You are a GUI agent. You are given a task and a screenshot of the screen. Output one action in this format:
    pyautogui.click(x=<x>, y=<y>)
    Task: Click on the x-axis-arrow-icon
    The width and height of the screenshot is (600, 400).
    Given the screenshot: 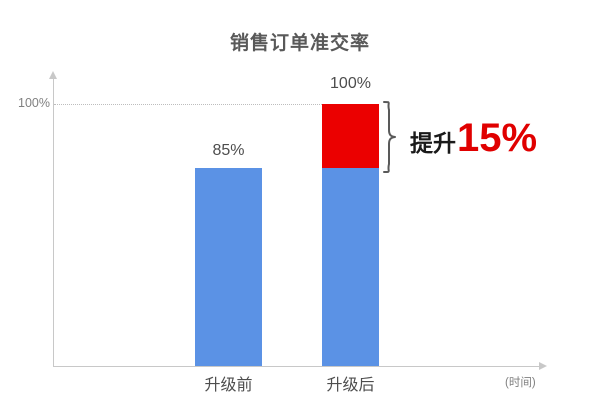 What is the action you would take?
    pyautogui.click(x=543, y=366)
    